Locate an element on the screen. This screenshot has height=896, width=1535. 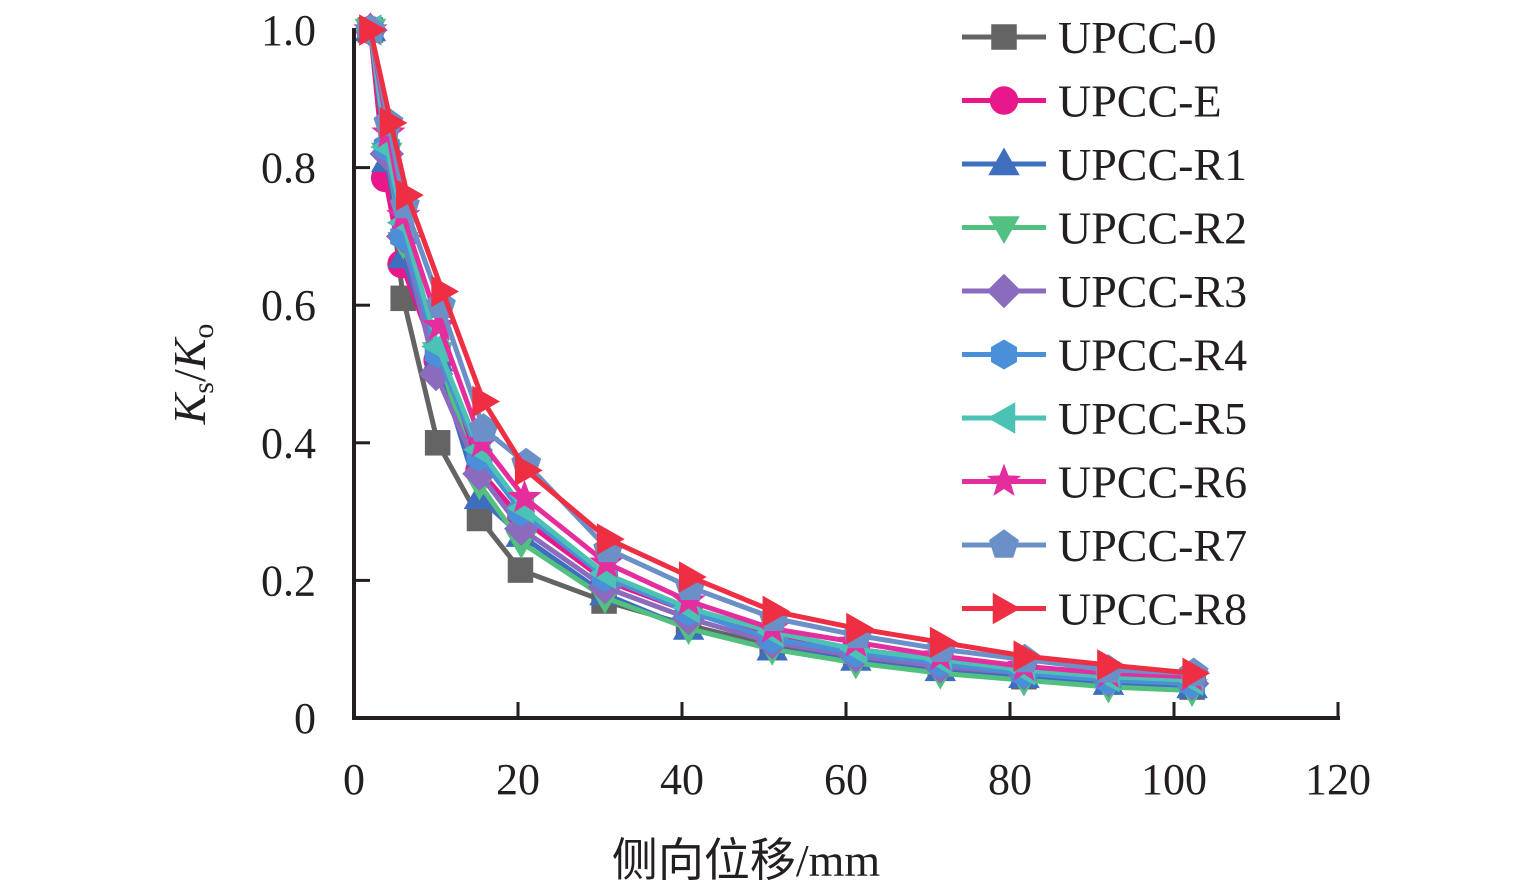
y-tick-label: 0 is located at coordinates (305, 718).